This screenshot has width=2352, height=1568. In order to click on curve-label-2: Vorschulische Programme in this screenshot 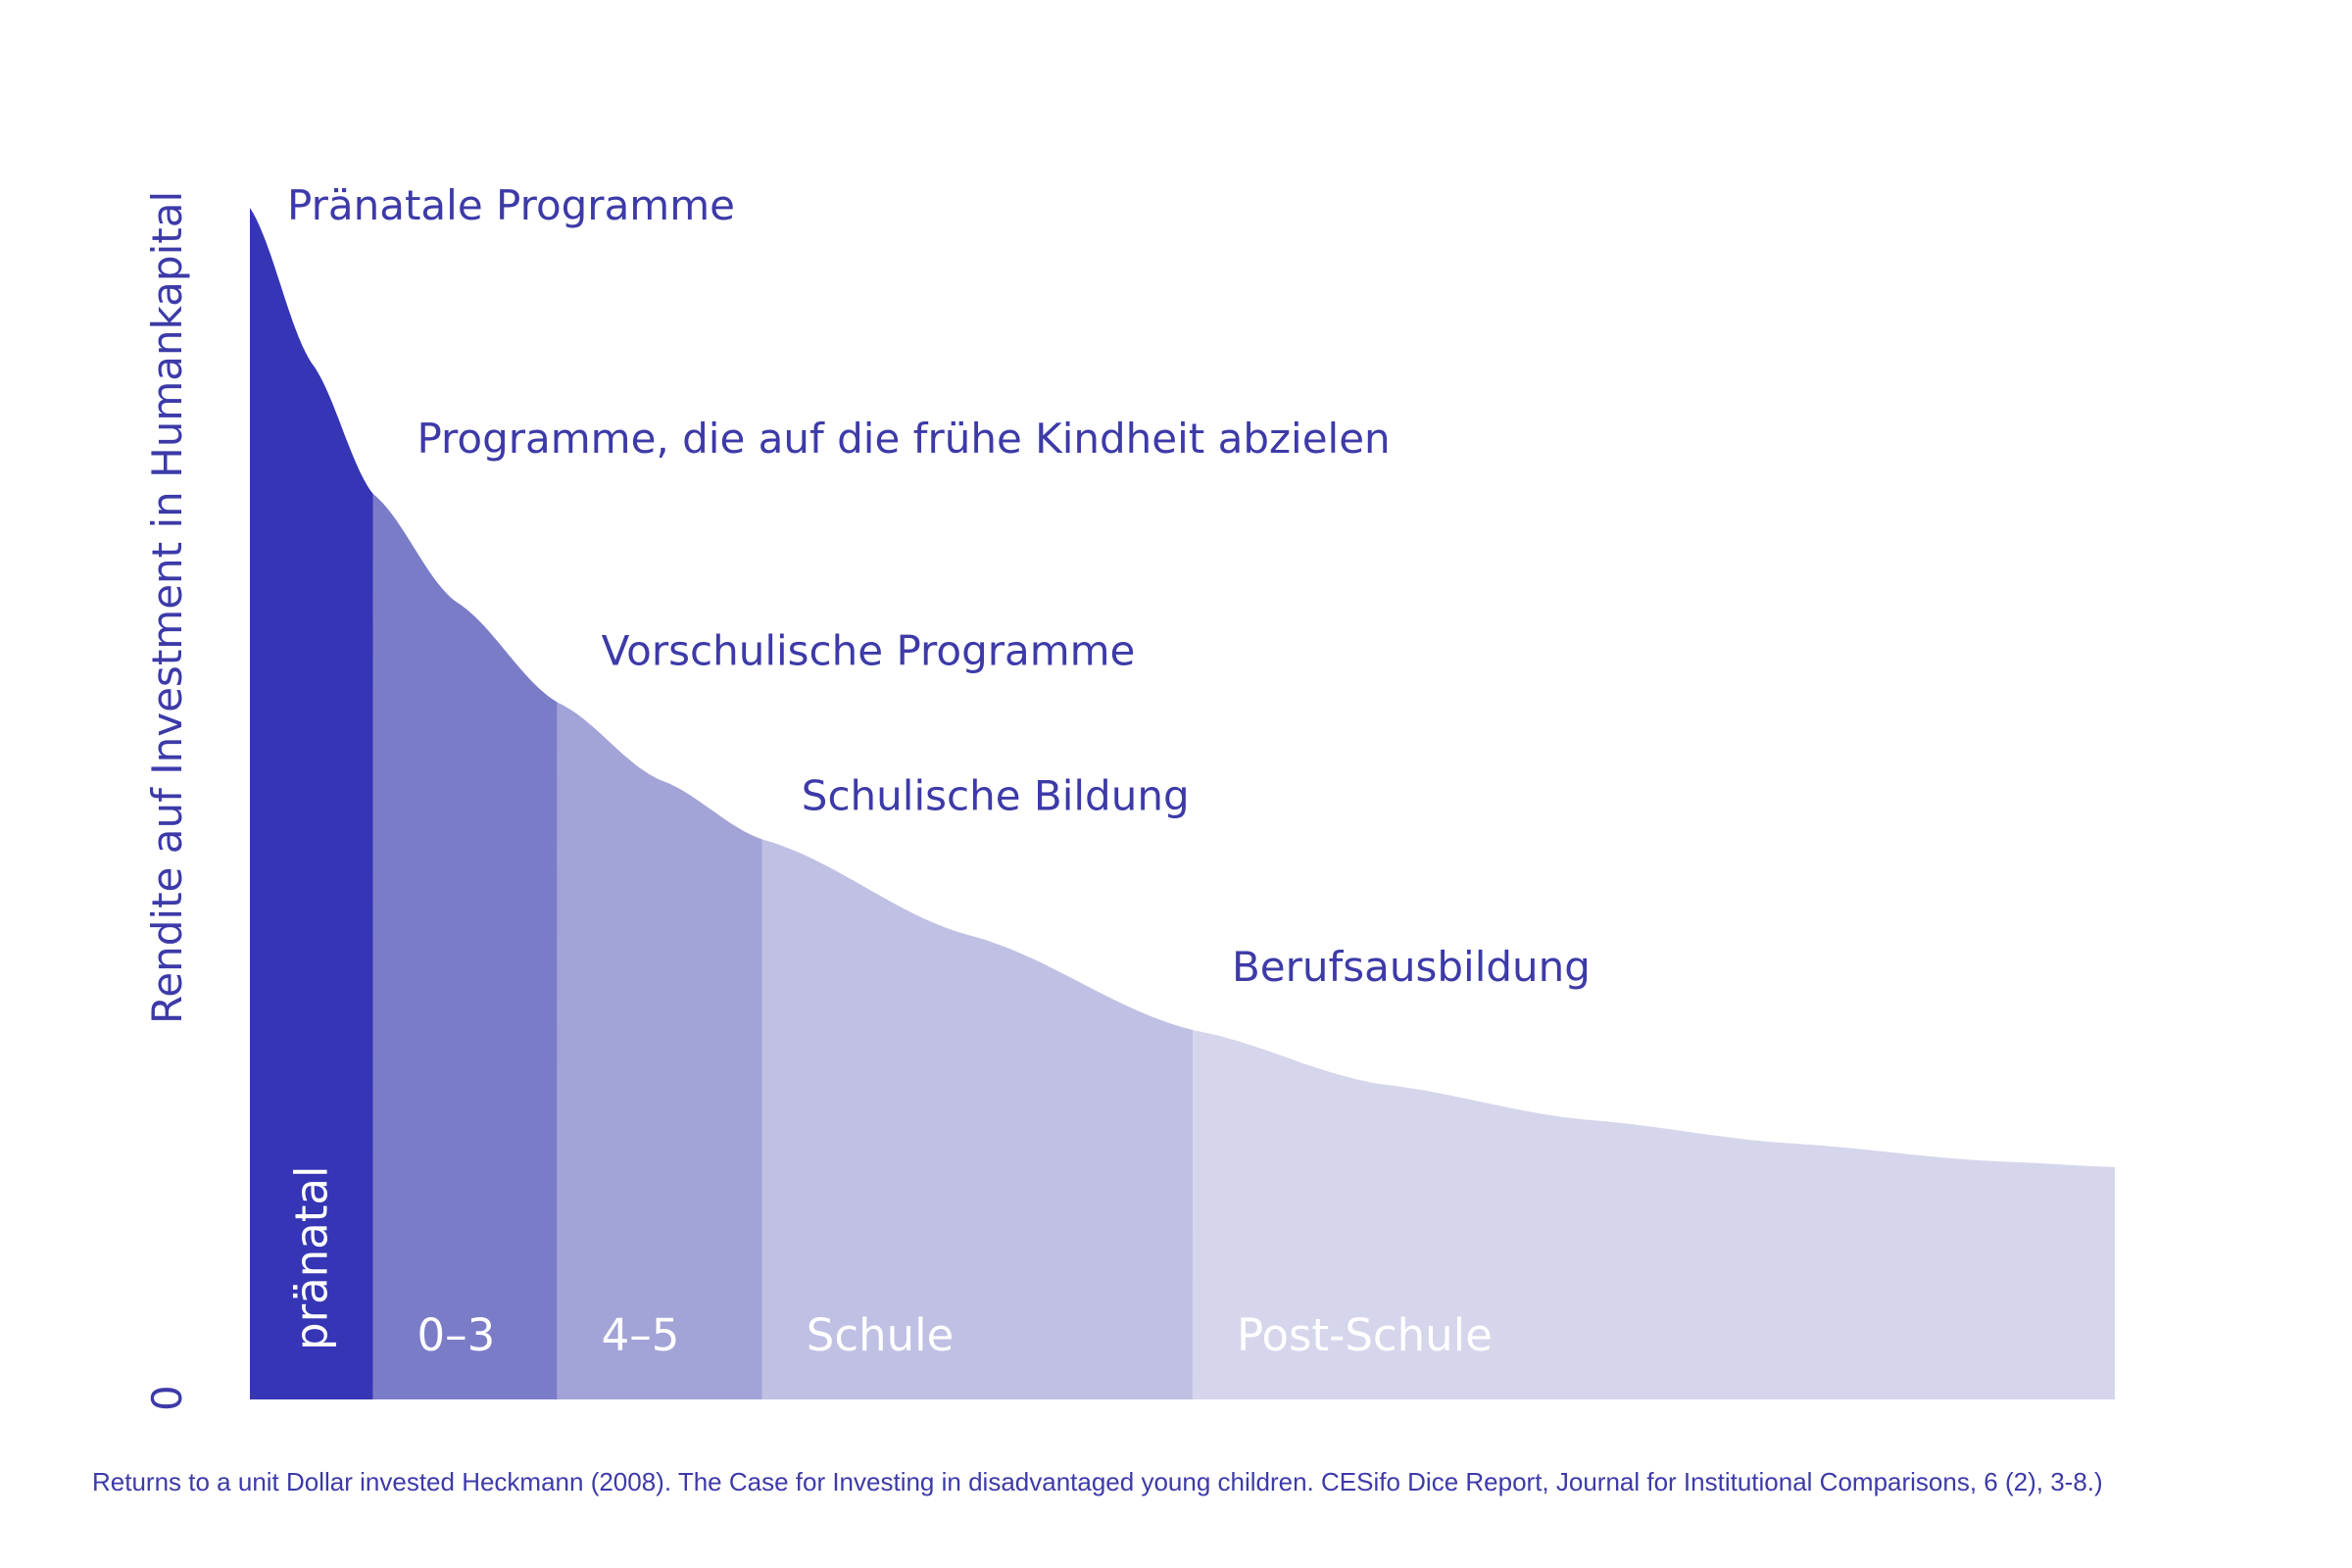, I will do `click(869, 651)`.